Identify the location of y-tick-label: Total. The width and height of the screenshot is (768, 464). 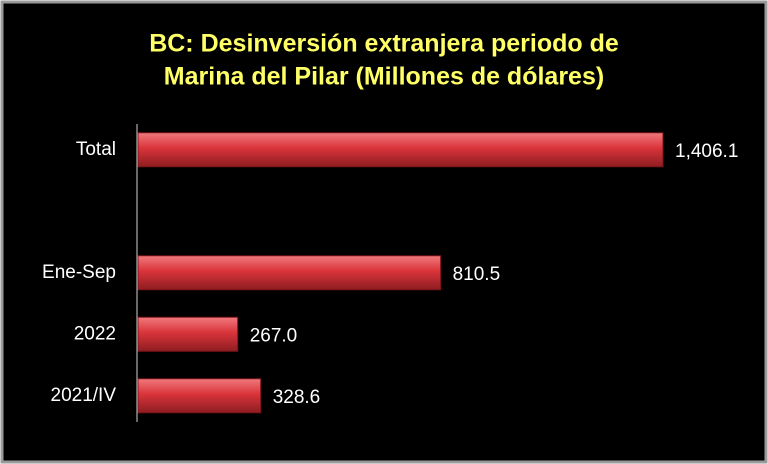
(96, 149).